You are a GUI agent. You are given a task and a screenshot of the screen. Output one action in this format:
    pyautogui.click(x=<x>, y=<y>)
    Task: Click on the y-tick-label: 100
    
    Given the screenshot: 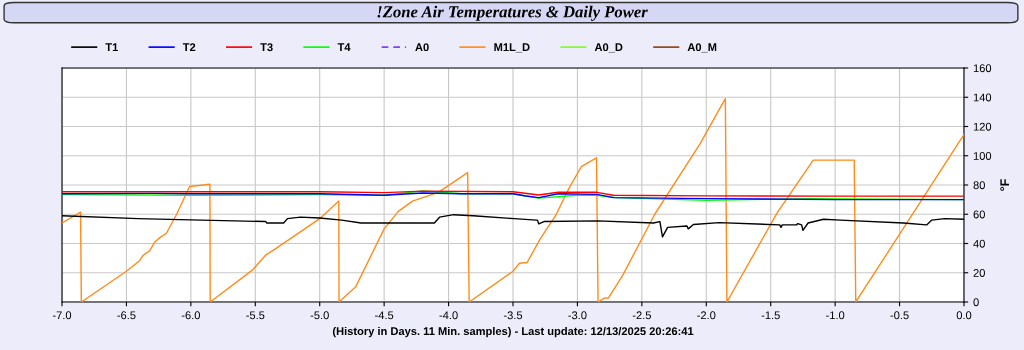 What is the action you would take?
    pyautogui.click(x=982, y=156)
    